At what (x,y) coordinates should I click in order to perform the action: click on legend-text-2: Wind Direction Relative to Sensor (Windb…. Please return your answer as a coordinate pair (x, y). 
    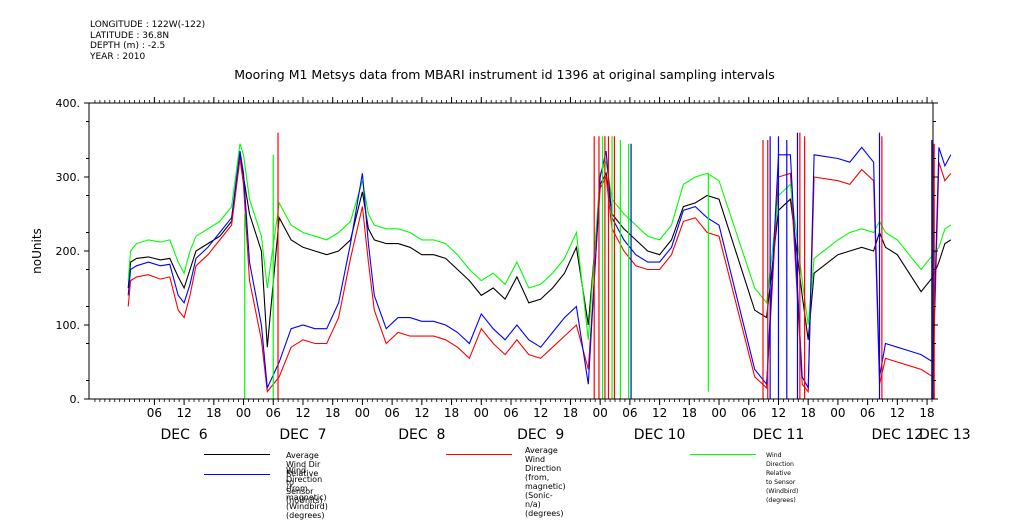
    Looking at the image, I should click on (782, 478).